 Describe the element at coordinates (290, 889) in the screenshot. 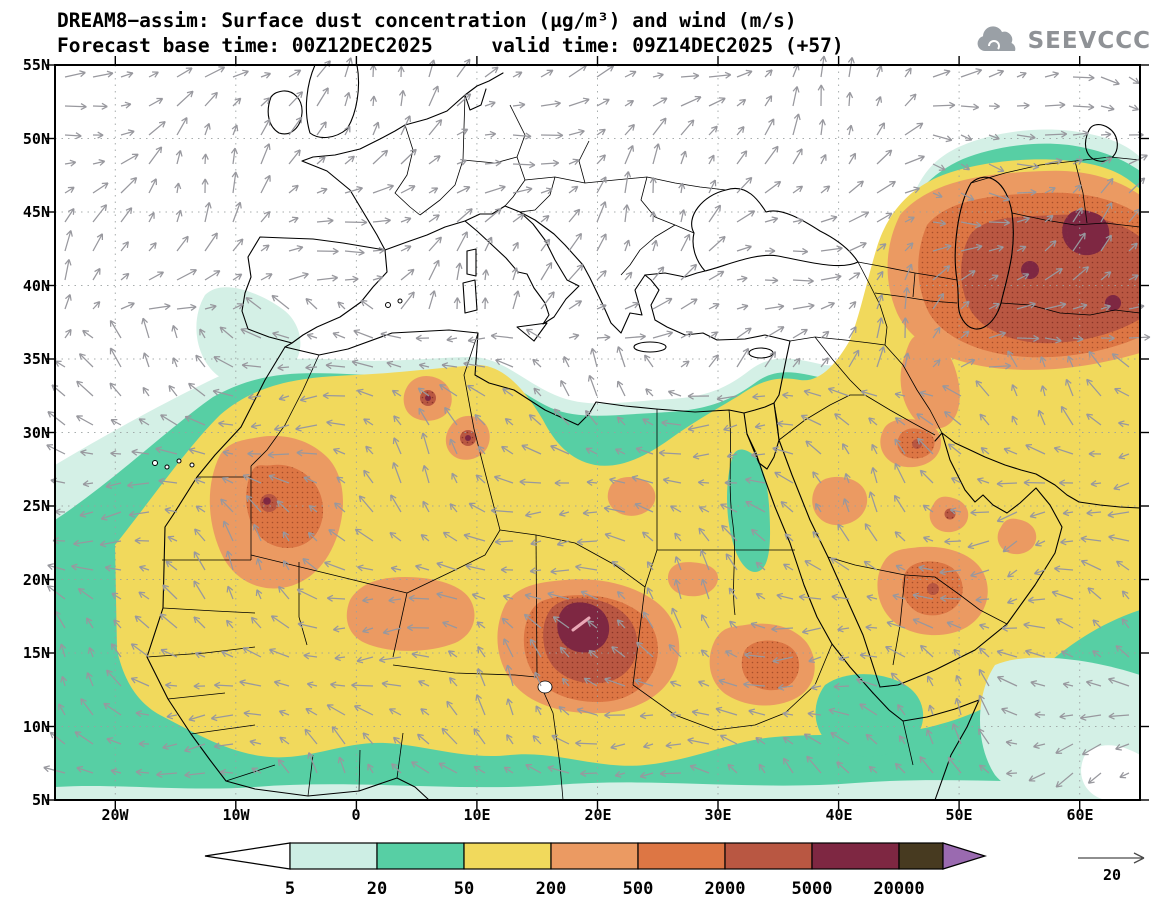

I see `colorbar-boundary-label: 5` at that location.